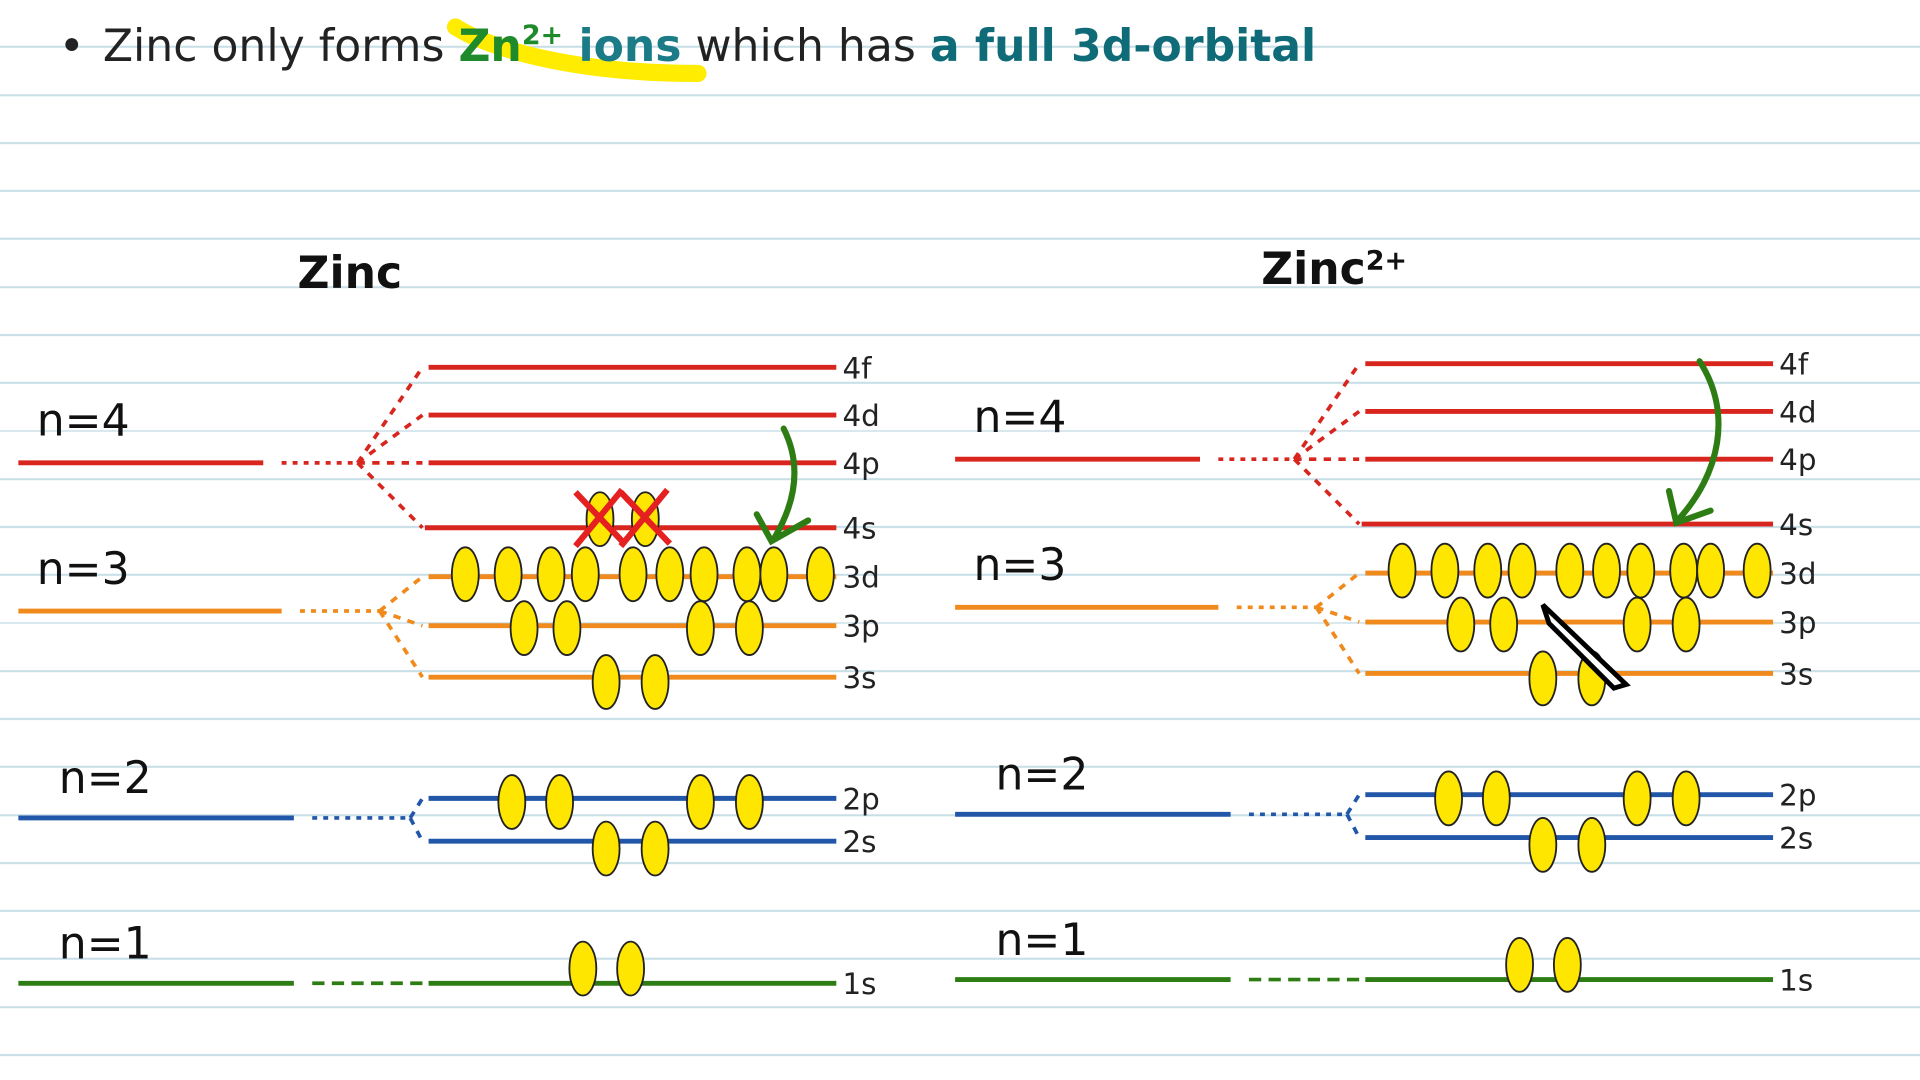  I want to click on subshell-label: 4f, so click(857, 368).